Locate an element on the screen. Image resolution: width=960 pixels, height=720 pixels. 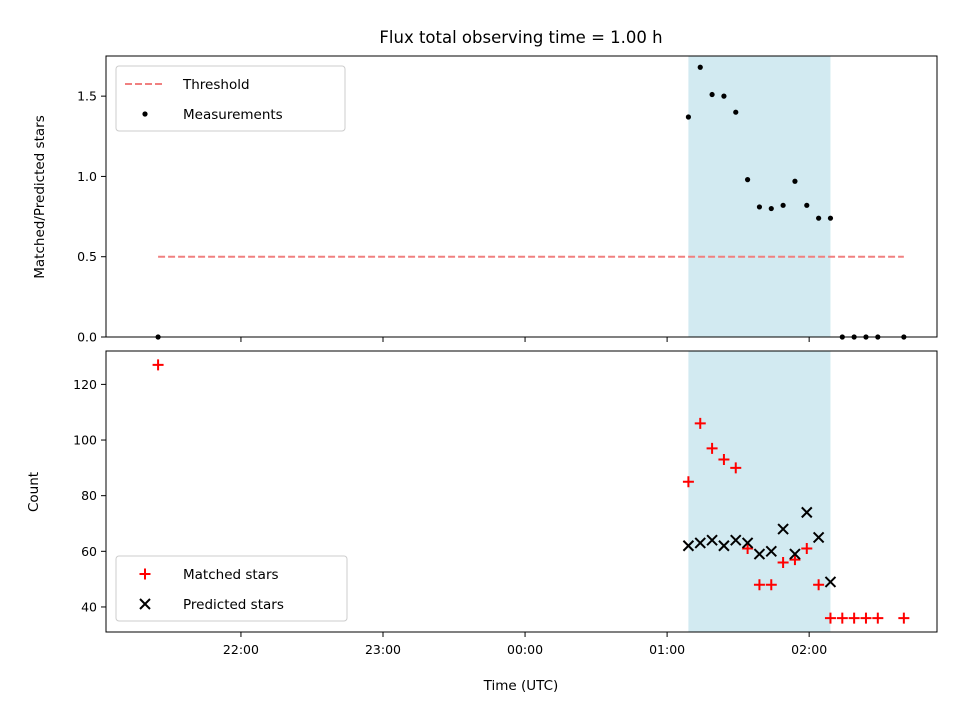
y-tick-label: 60 is located at coordinates (89, 551).